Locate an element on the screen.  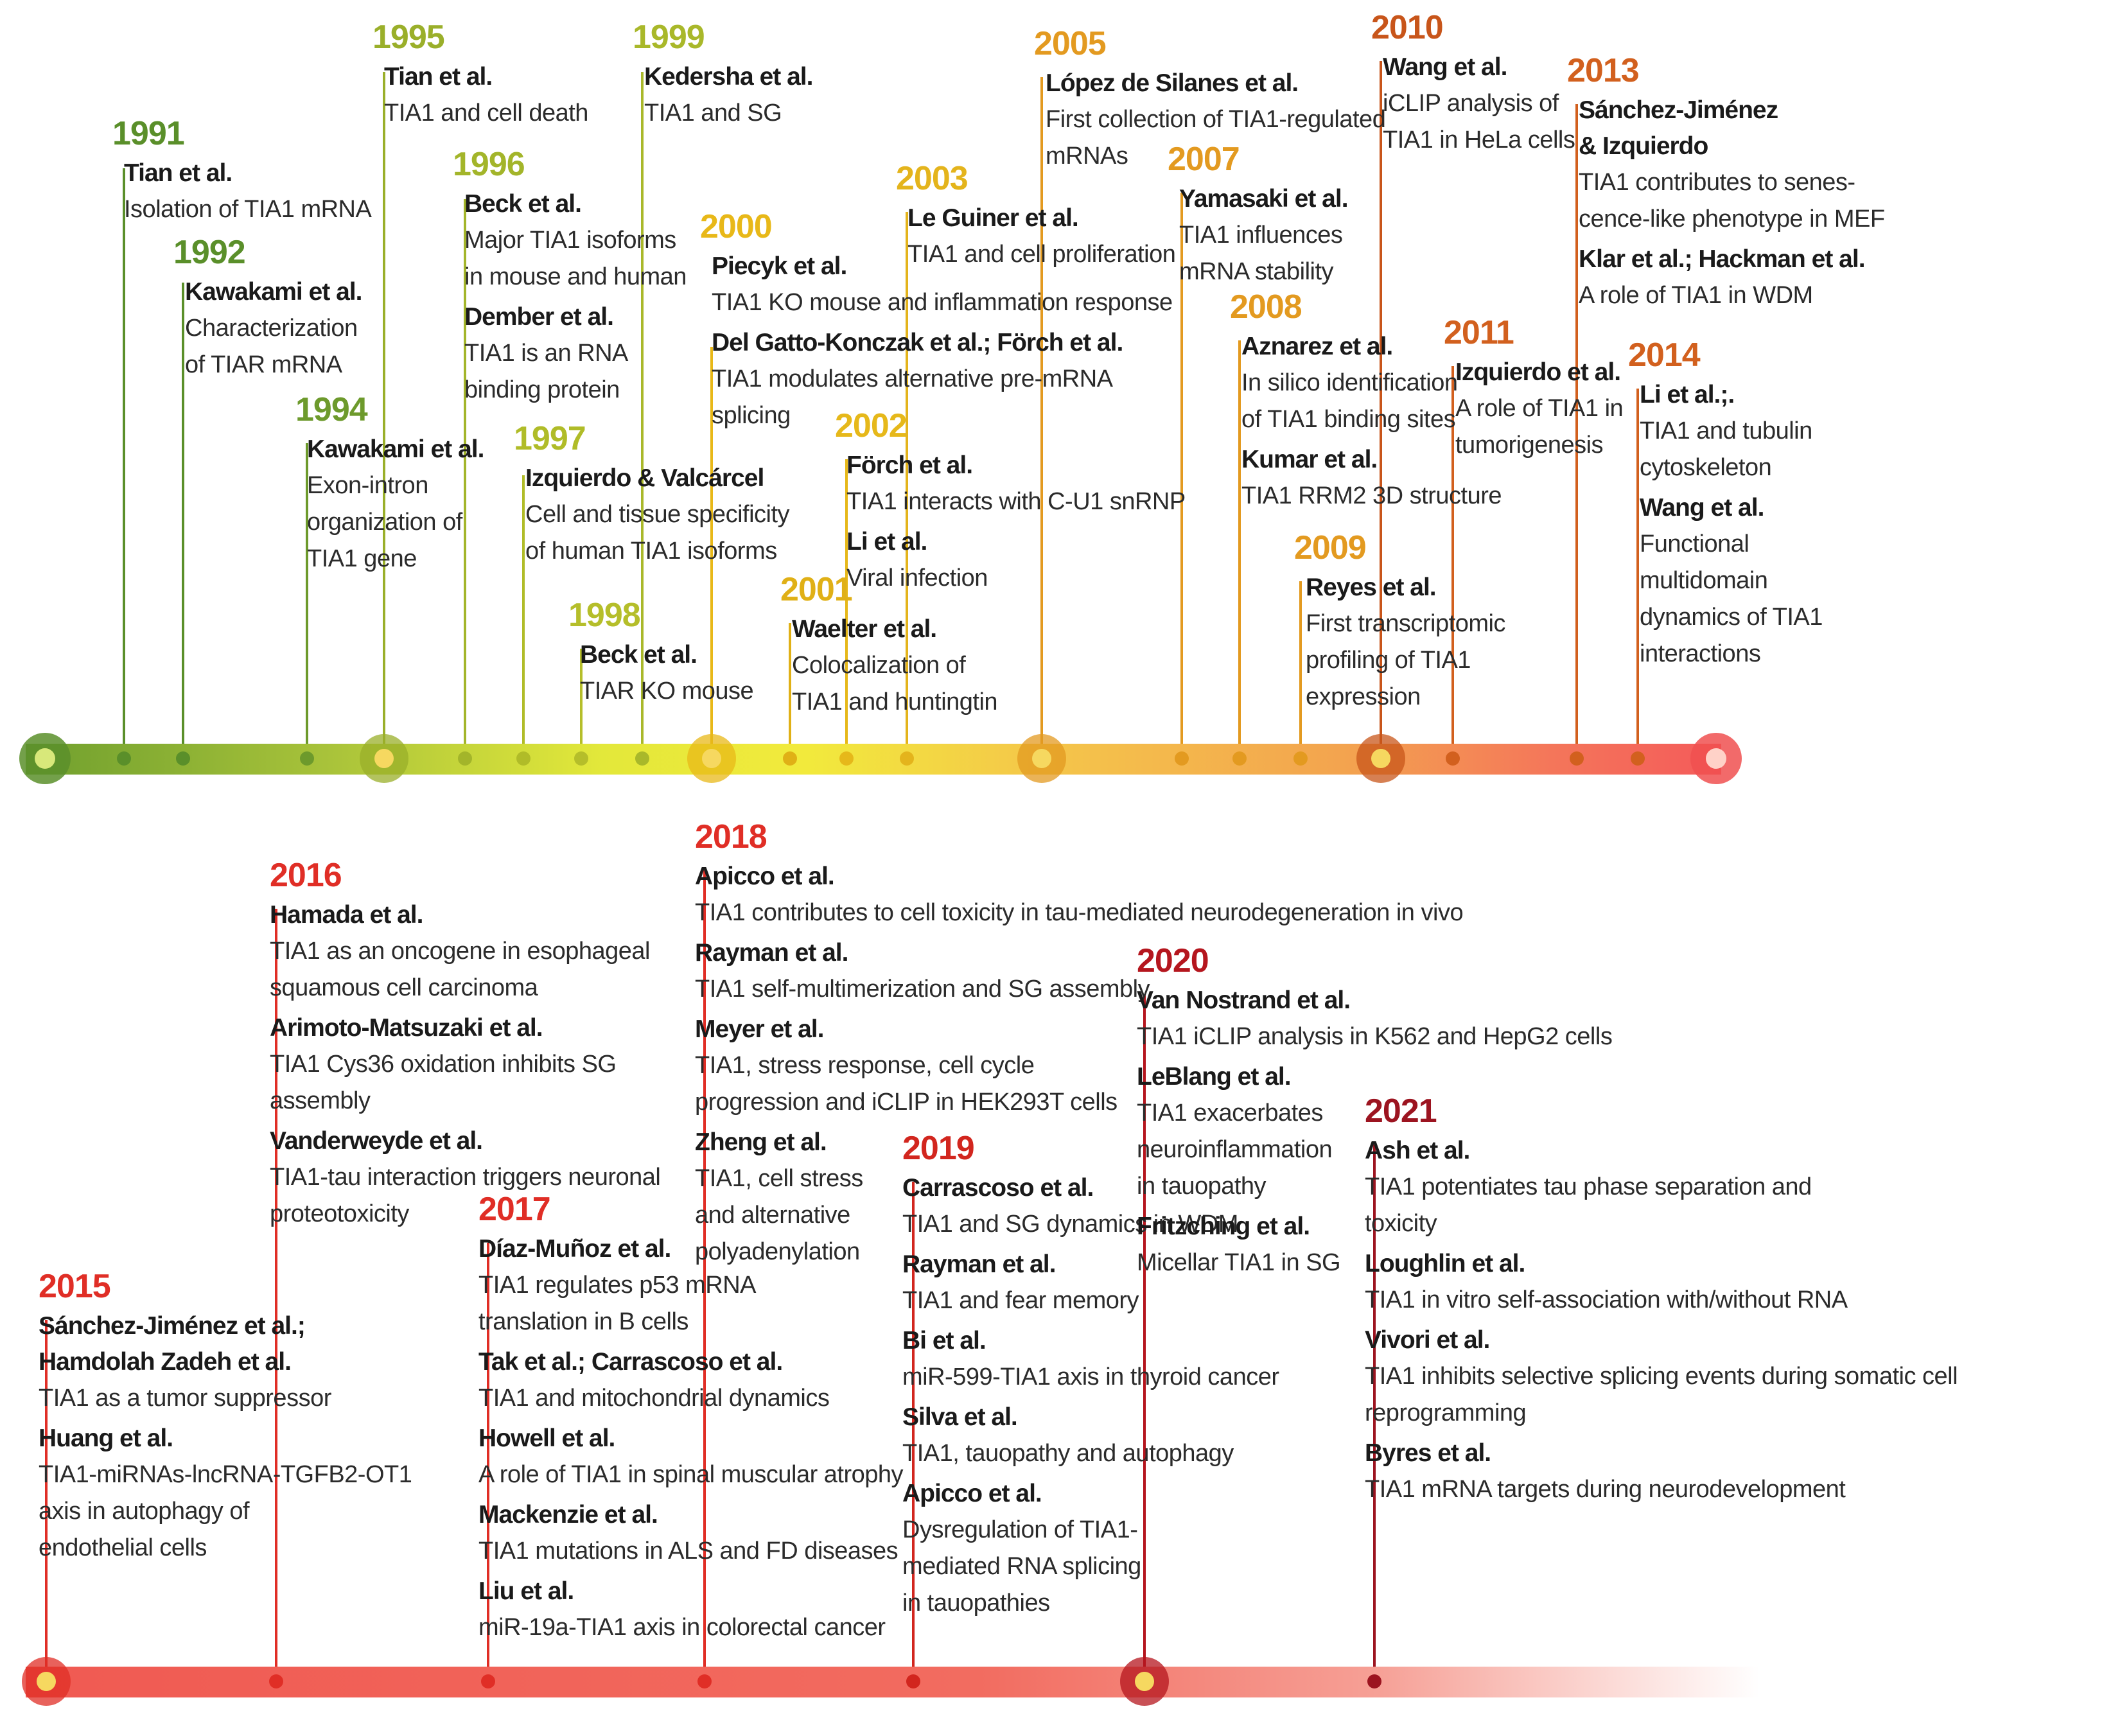
publication-authors: Le Guiner et al. is located at coordinates (993, 218).